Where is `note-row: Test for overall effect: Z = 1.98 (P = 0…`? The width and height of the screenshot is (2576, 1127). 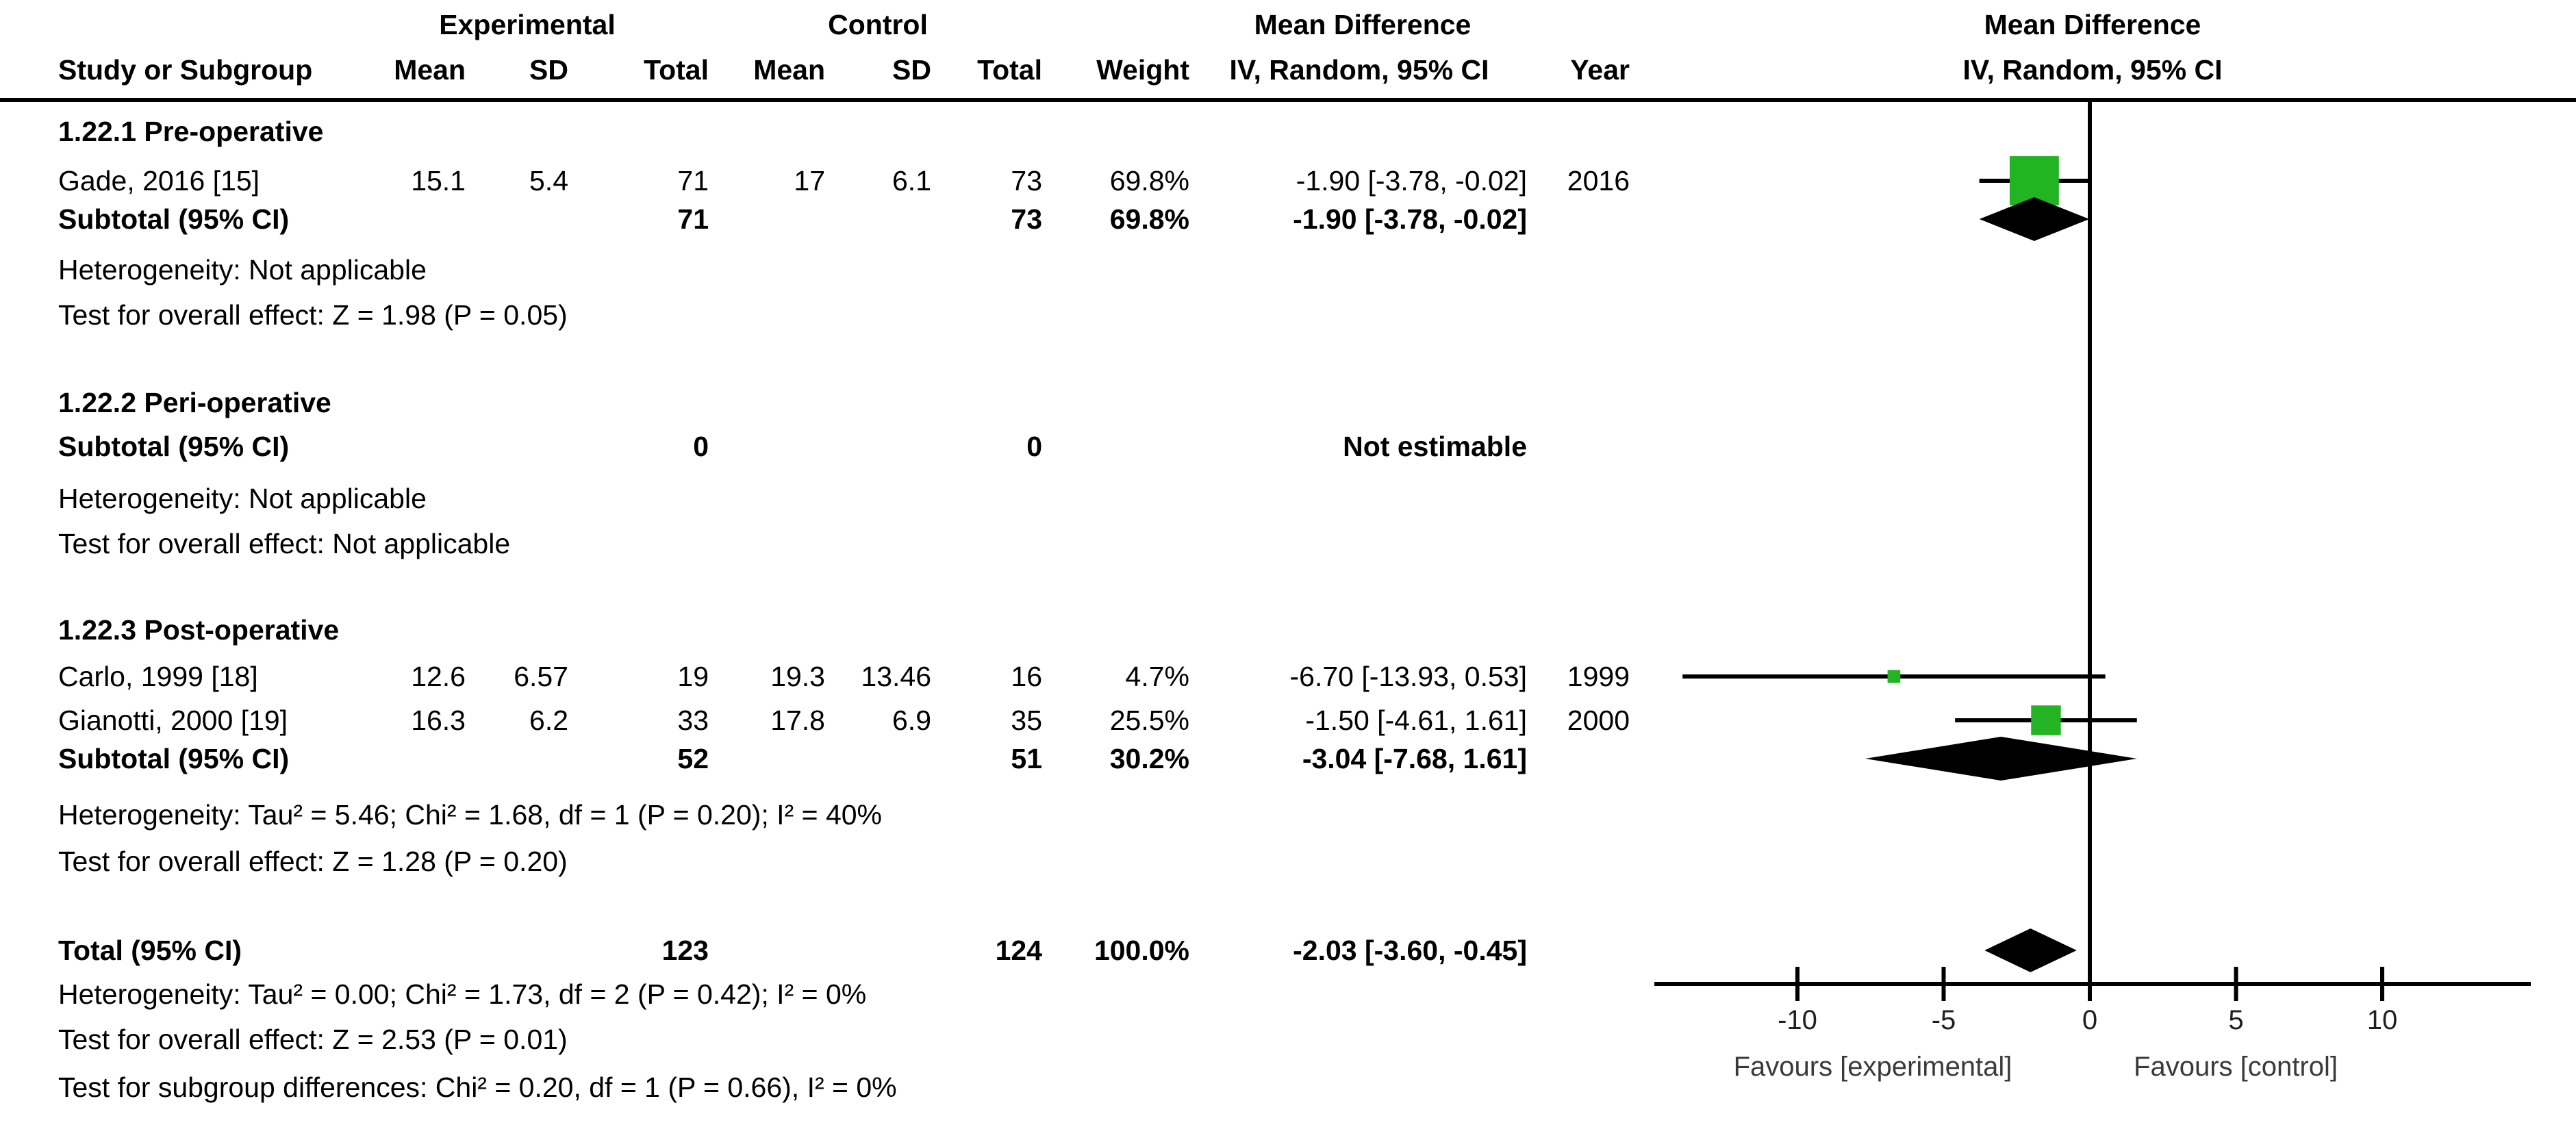 note-row: Test for overall effect: Z = 1.98 (P = 0… is located at coordinates (1288, 315).